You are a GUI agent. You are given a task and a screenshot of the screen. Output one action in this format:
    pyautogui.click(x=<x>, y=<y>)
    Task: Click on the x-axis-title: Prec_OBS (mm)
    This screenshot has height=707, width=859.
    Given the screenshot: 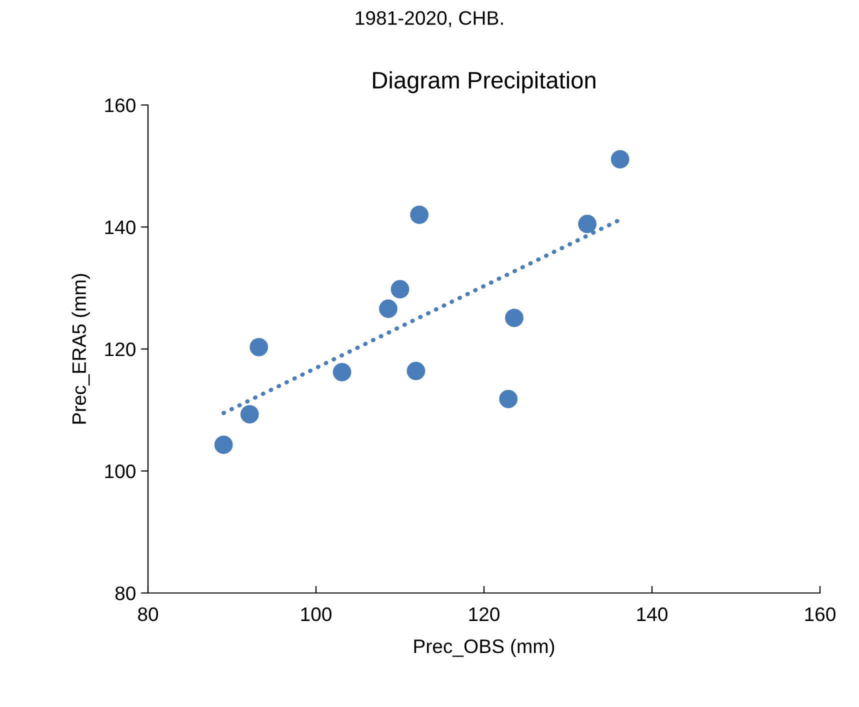 What is the action you would take?
    pyautogui.click(x=484, y=648)
    